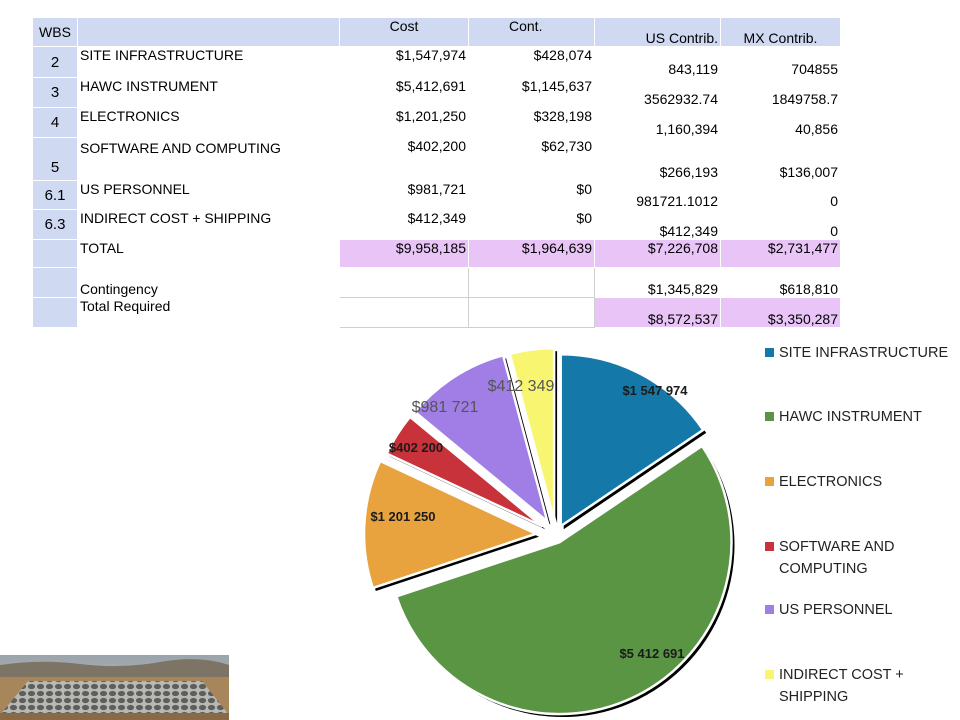 The width and height of the screenshot is (960, 720). What do you see at coordinates (208, 122) in the screenshot?
I see `row-desc: ELECTRONICS` at bounding box center [208, 122].